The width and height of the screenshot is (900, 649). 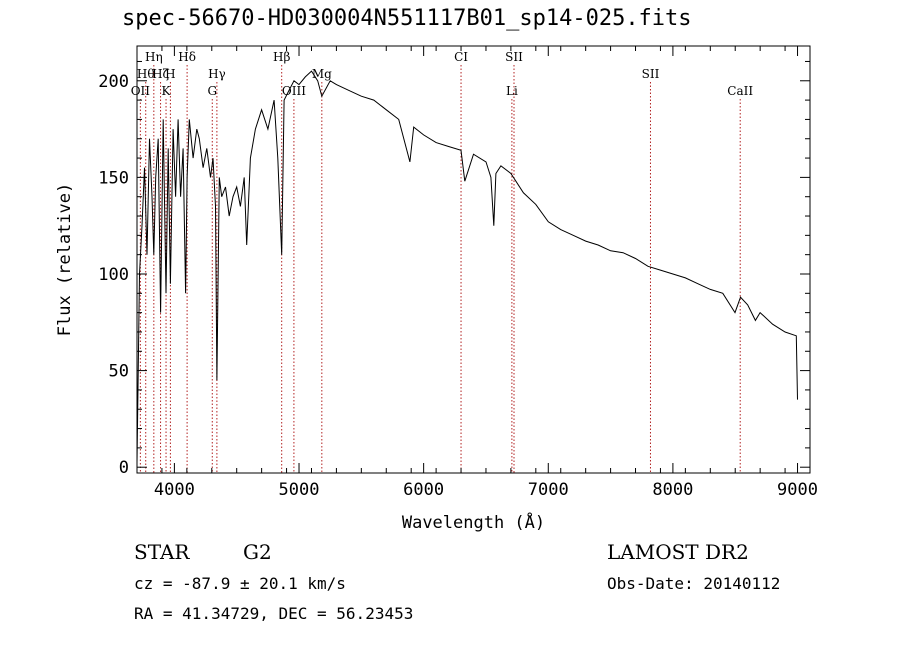 What do you see at coordinates (299, 490) in the screenshot?
I see `x-tick-label: 5000` at bounding box center [299, 490].